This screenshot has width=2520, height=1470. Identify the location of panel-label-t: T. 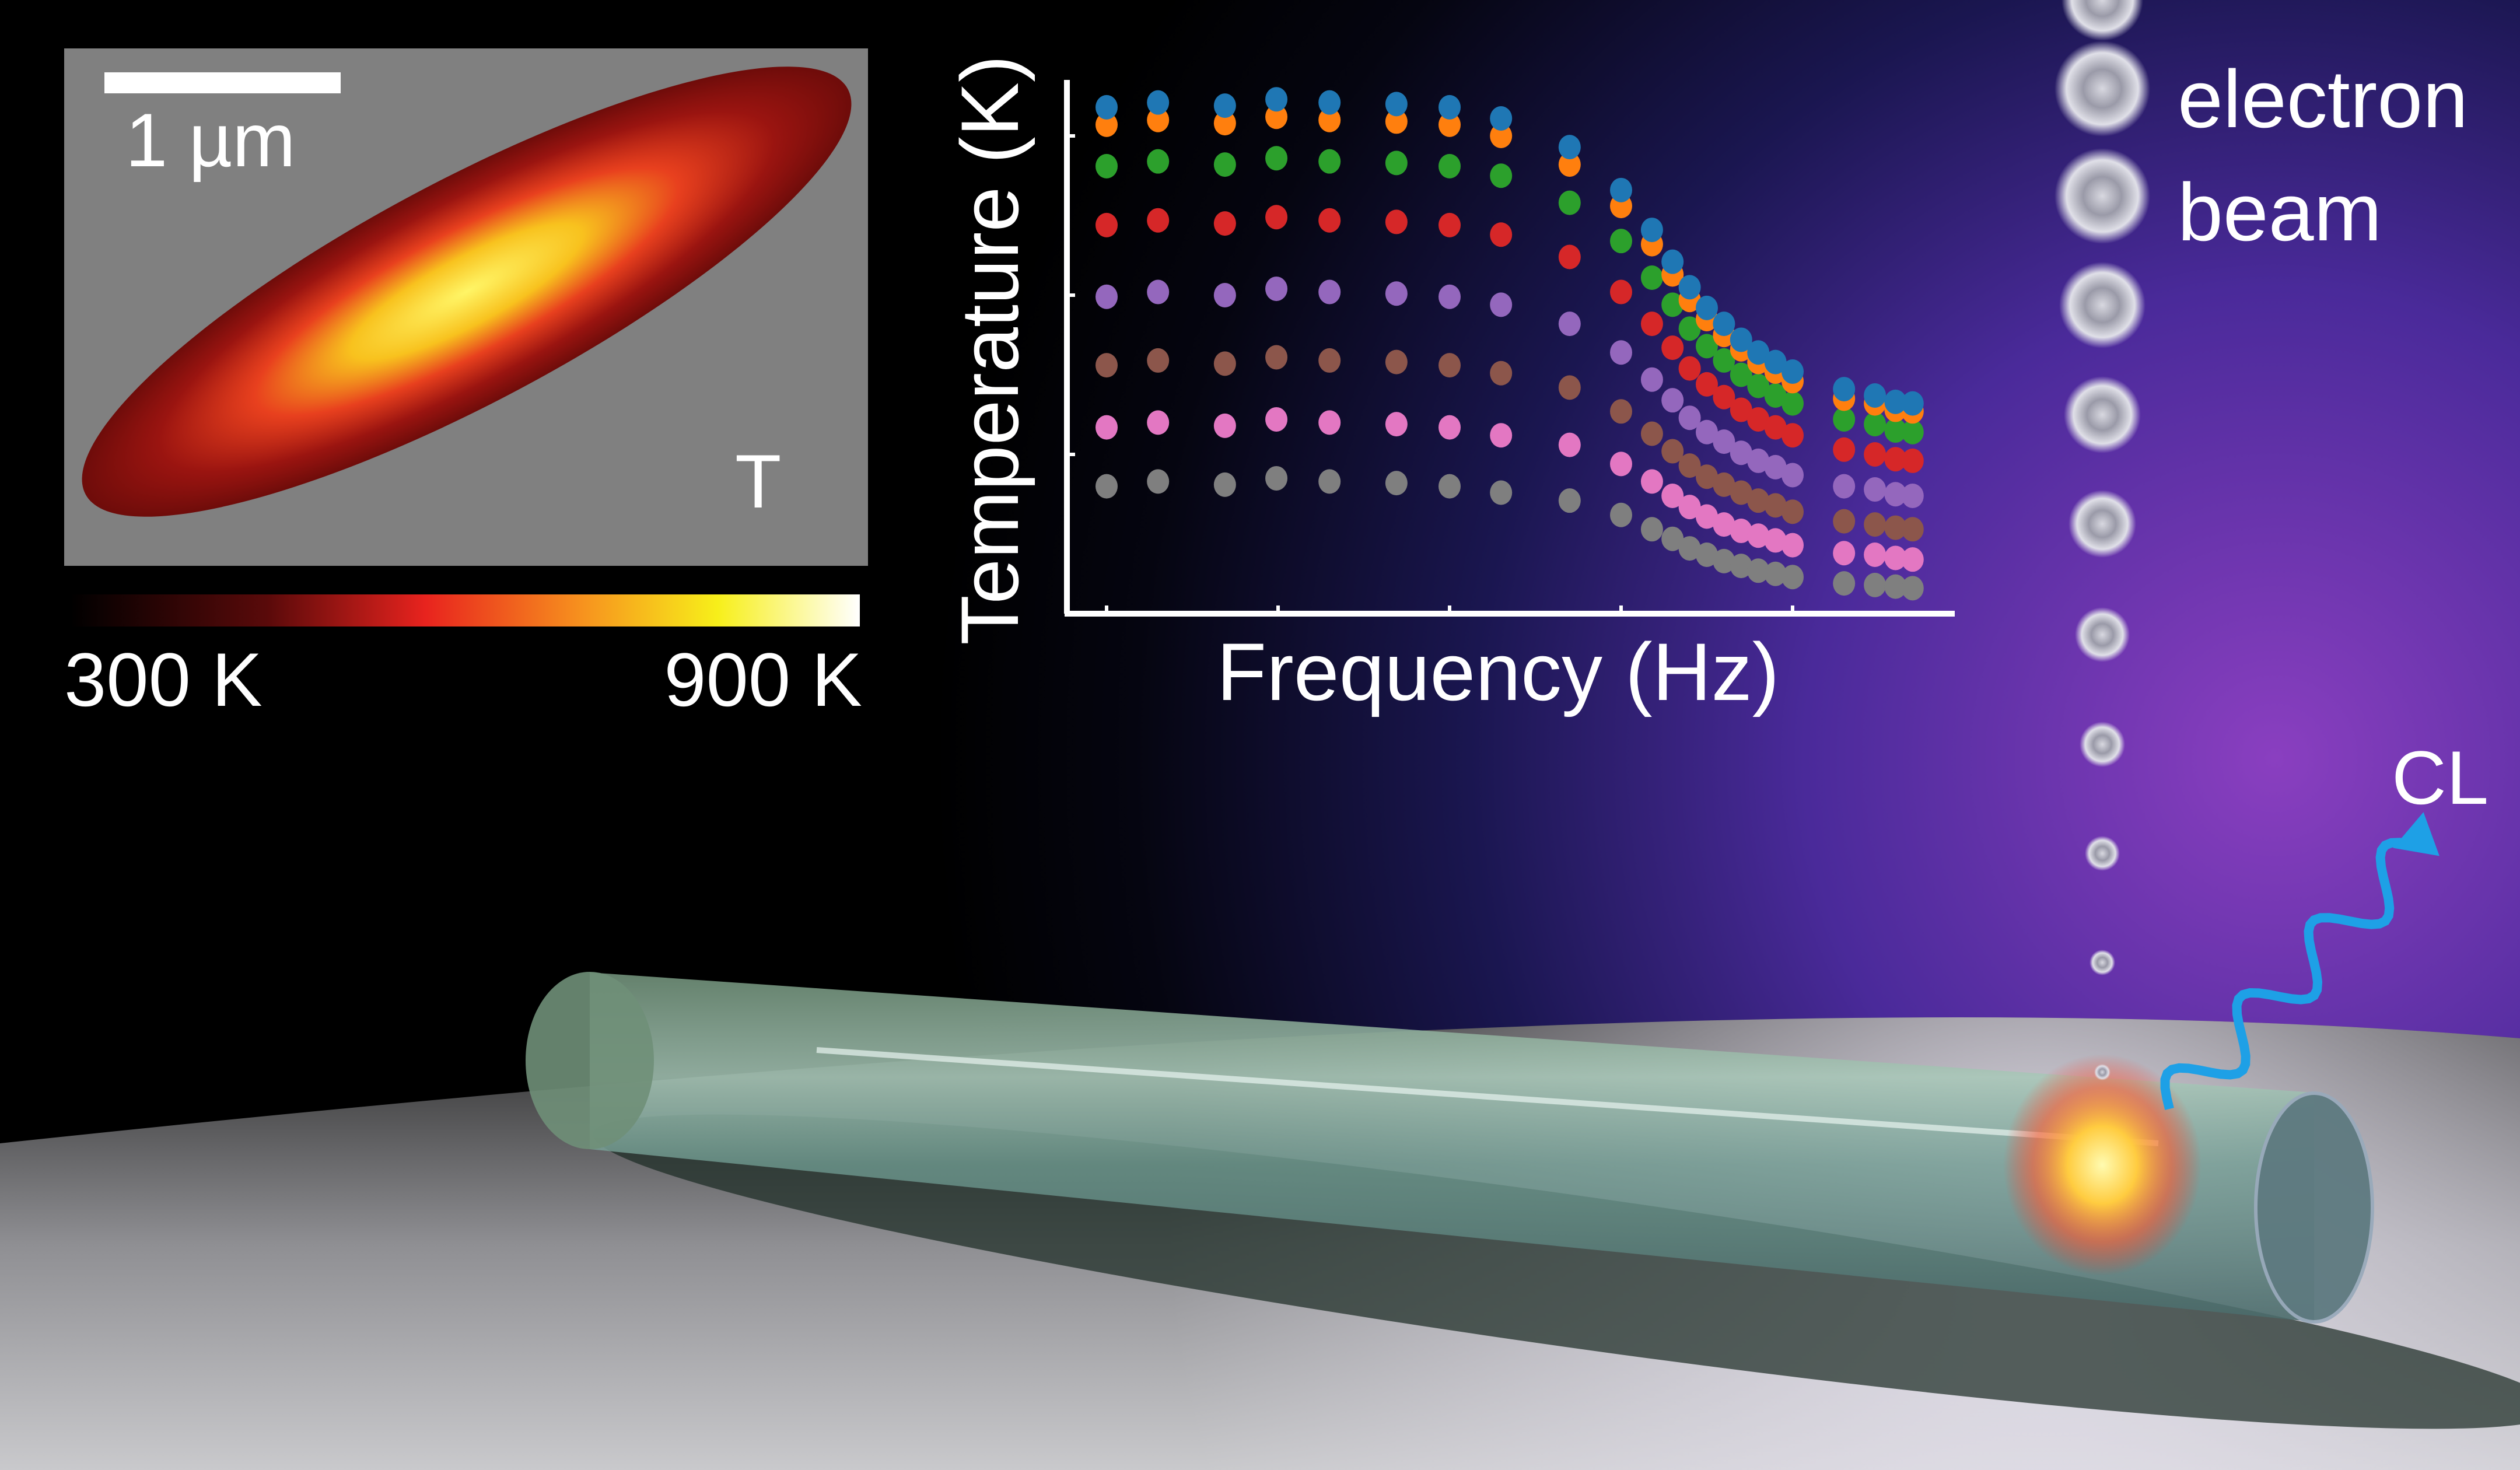
(758, 481).